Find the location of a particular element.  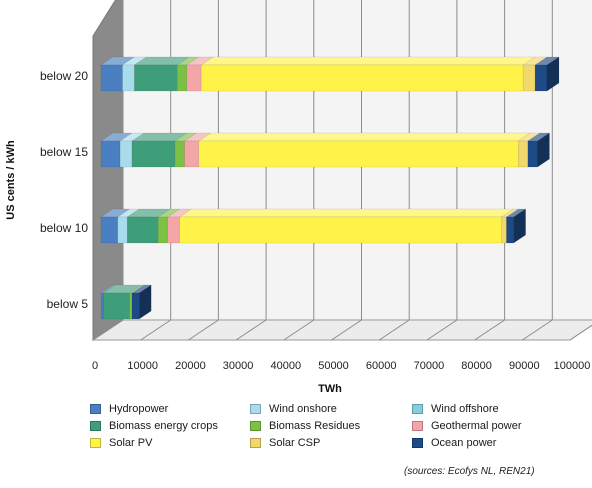

category-label: below 20 is located at coordinates (64, 76).